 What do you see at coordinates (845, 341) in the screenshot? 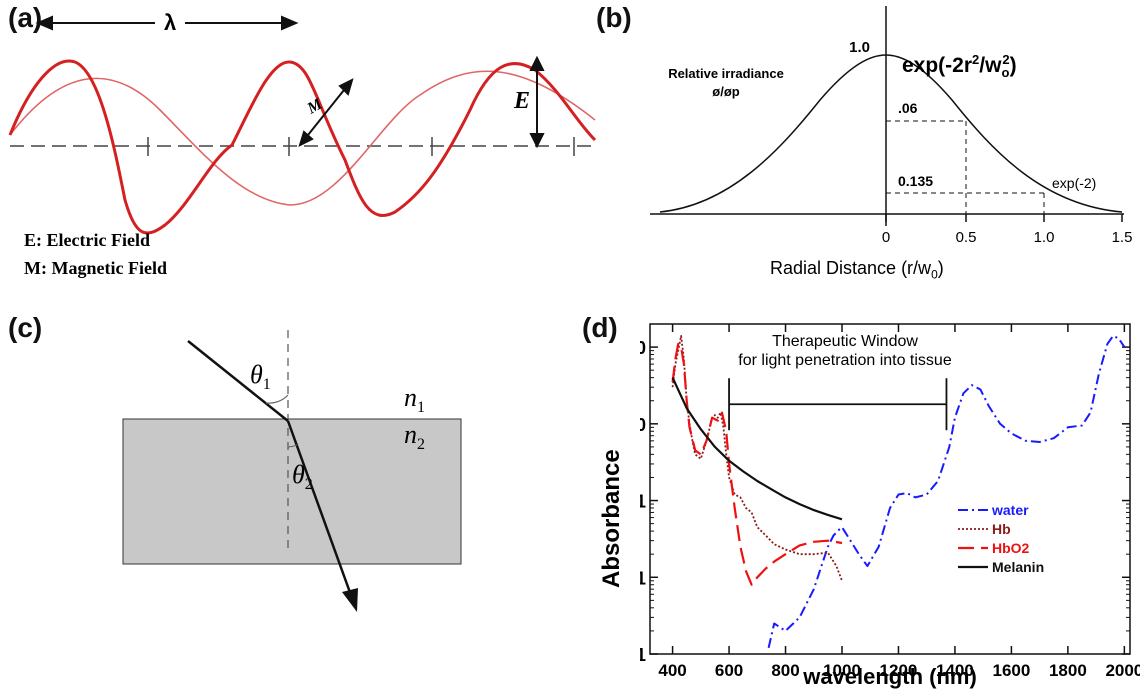
I see `therapeutic-window-line1: Therapeutic Window` at bounding box center [845, 341].